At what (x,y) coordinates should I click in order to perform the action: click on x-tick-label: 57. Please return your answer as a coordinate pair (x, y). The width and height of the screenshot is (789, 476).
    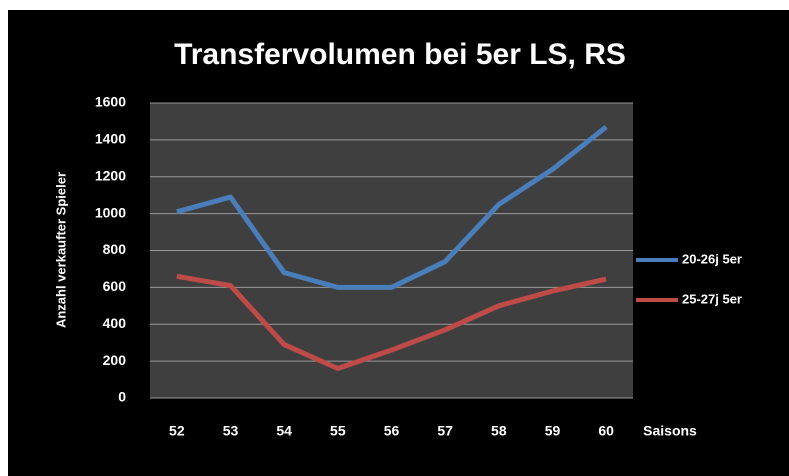
    Looking at the image, I should click on (445, 431).